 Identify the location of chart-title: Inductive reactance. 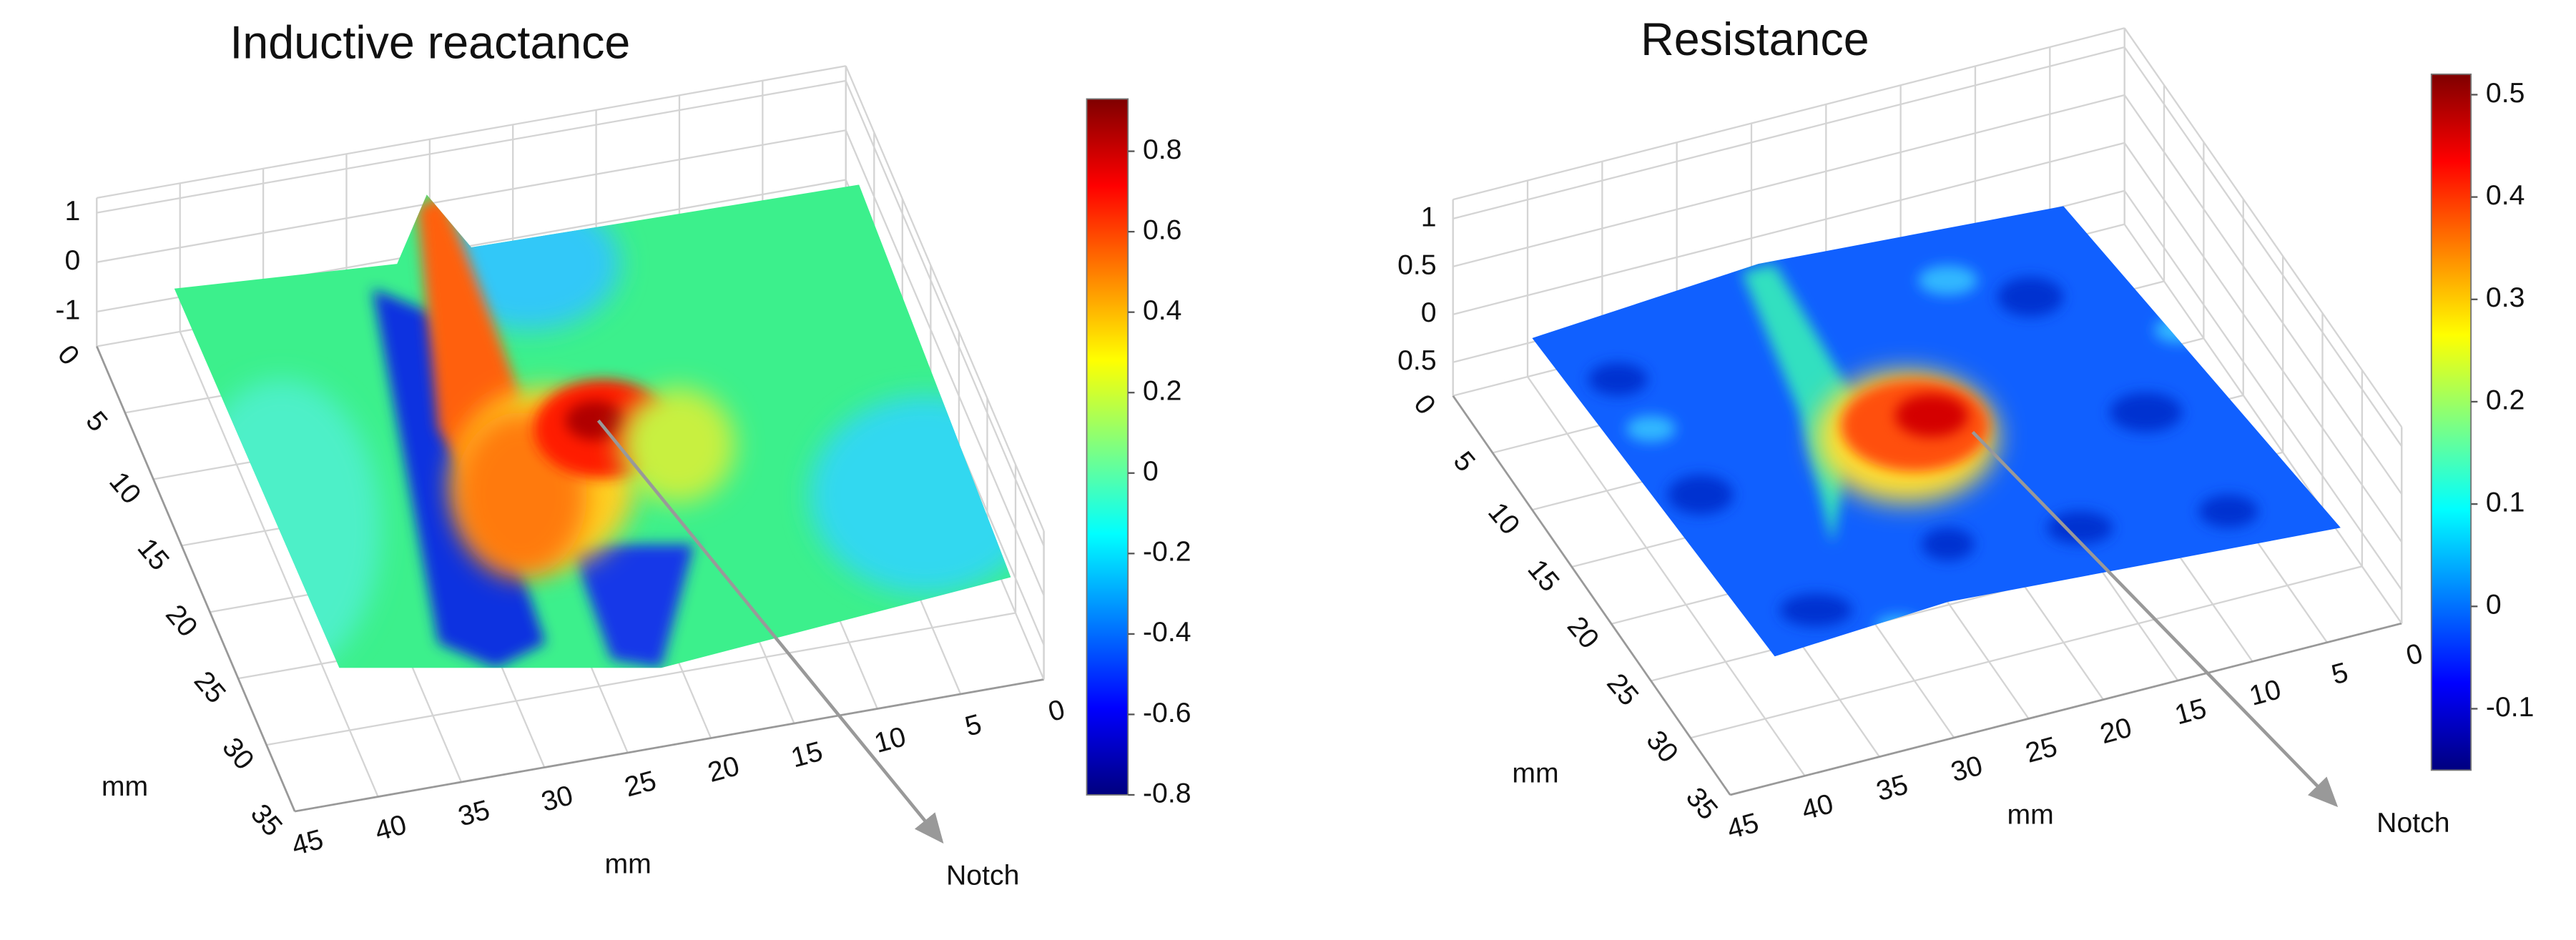
(430, 43).